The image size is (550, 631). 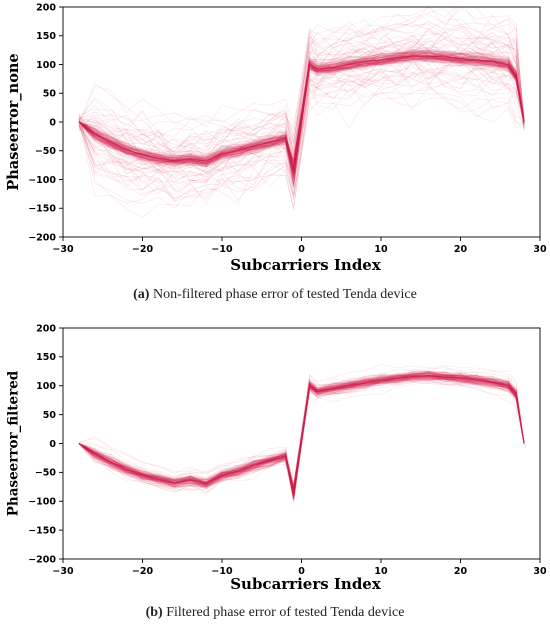 I want to click on y-tick-label: 100, so click(x=46, y=386).